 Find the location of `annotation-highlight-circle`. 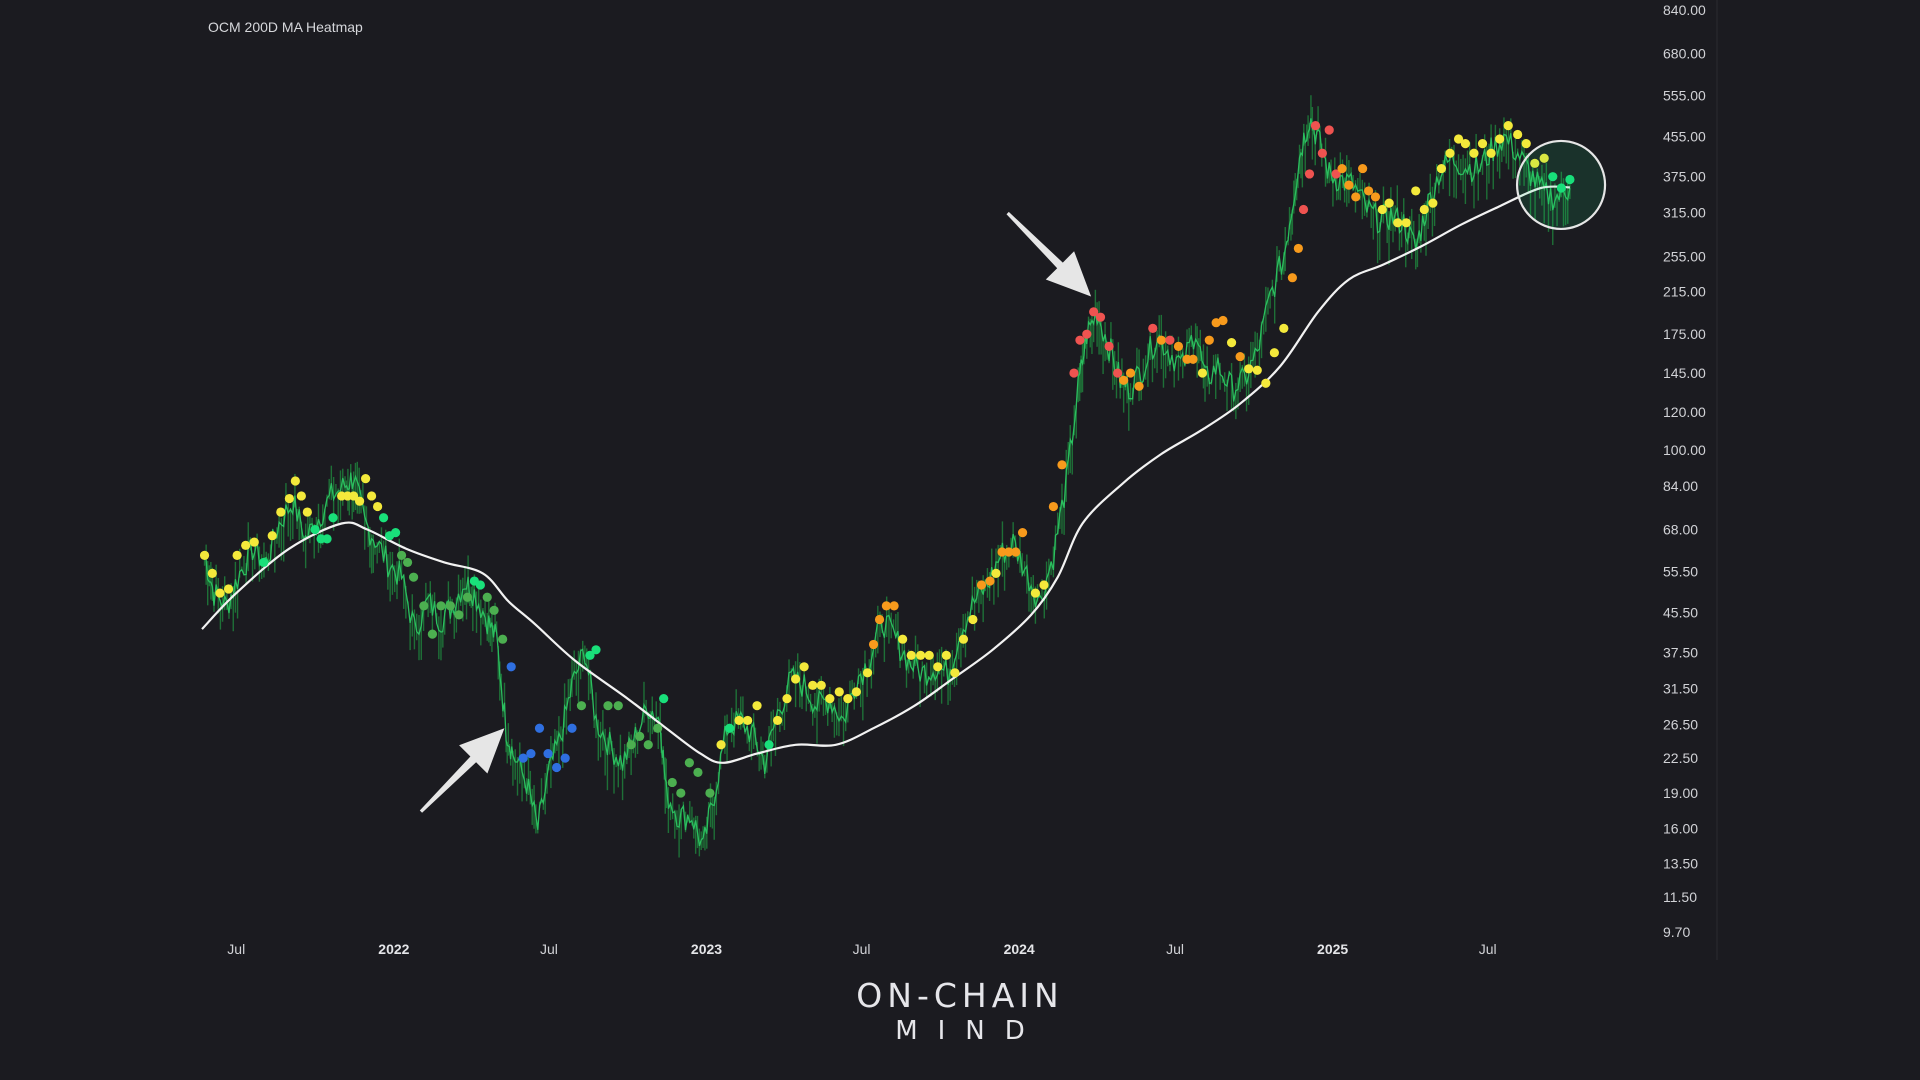

annotation-highlight-circle is located at coordinates (1561, 185).